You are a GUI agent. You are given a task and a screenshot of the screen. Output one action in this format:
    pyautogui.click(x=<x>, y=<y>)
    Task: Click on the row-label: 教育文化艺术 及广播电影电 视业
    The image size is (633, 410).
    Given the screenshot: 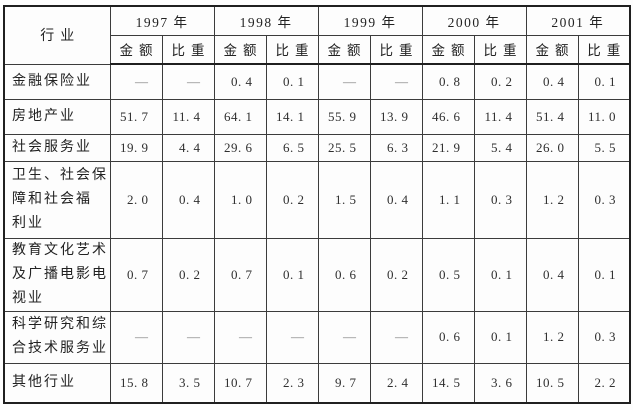 What is the action you would take?
    pyautogui.click(x=57, y=274)
    